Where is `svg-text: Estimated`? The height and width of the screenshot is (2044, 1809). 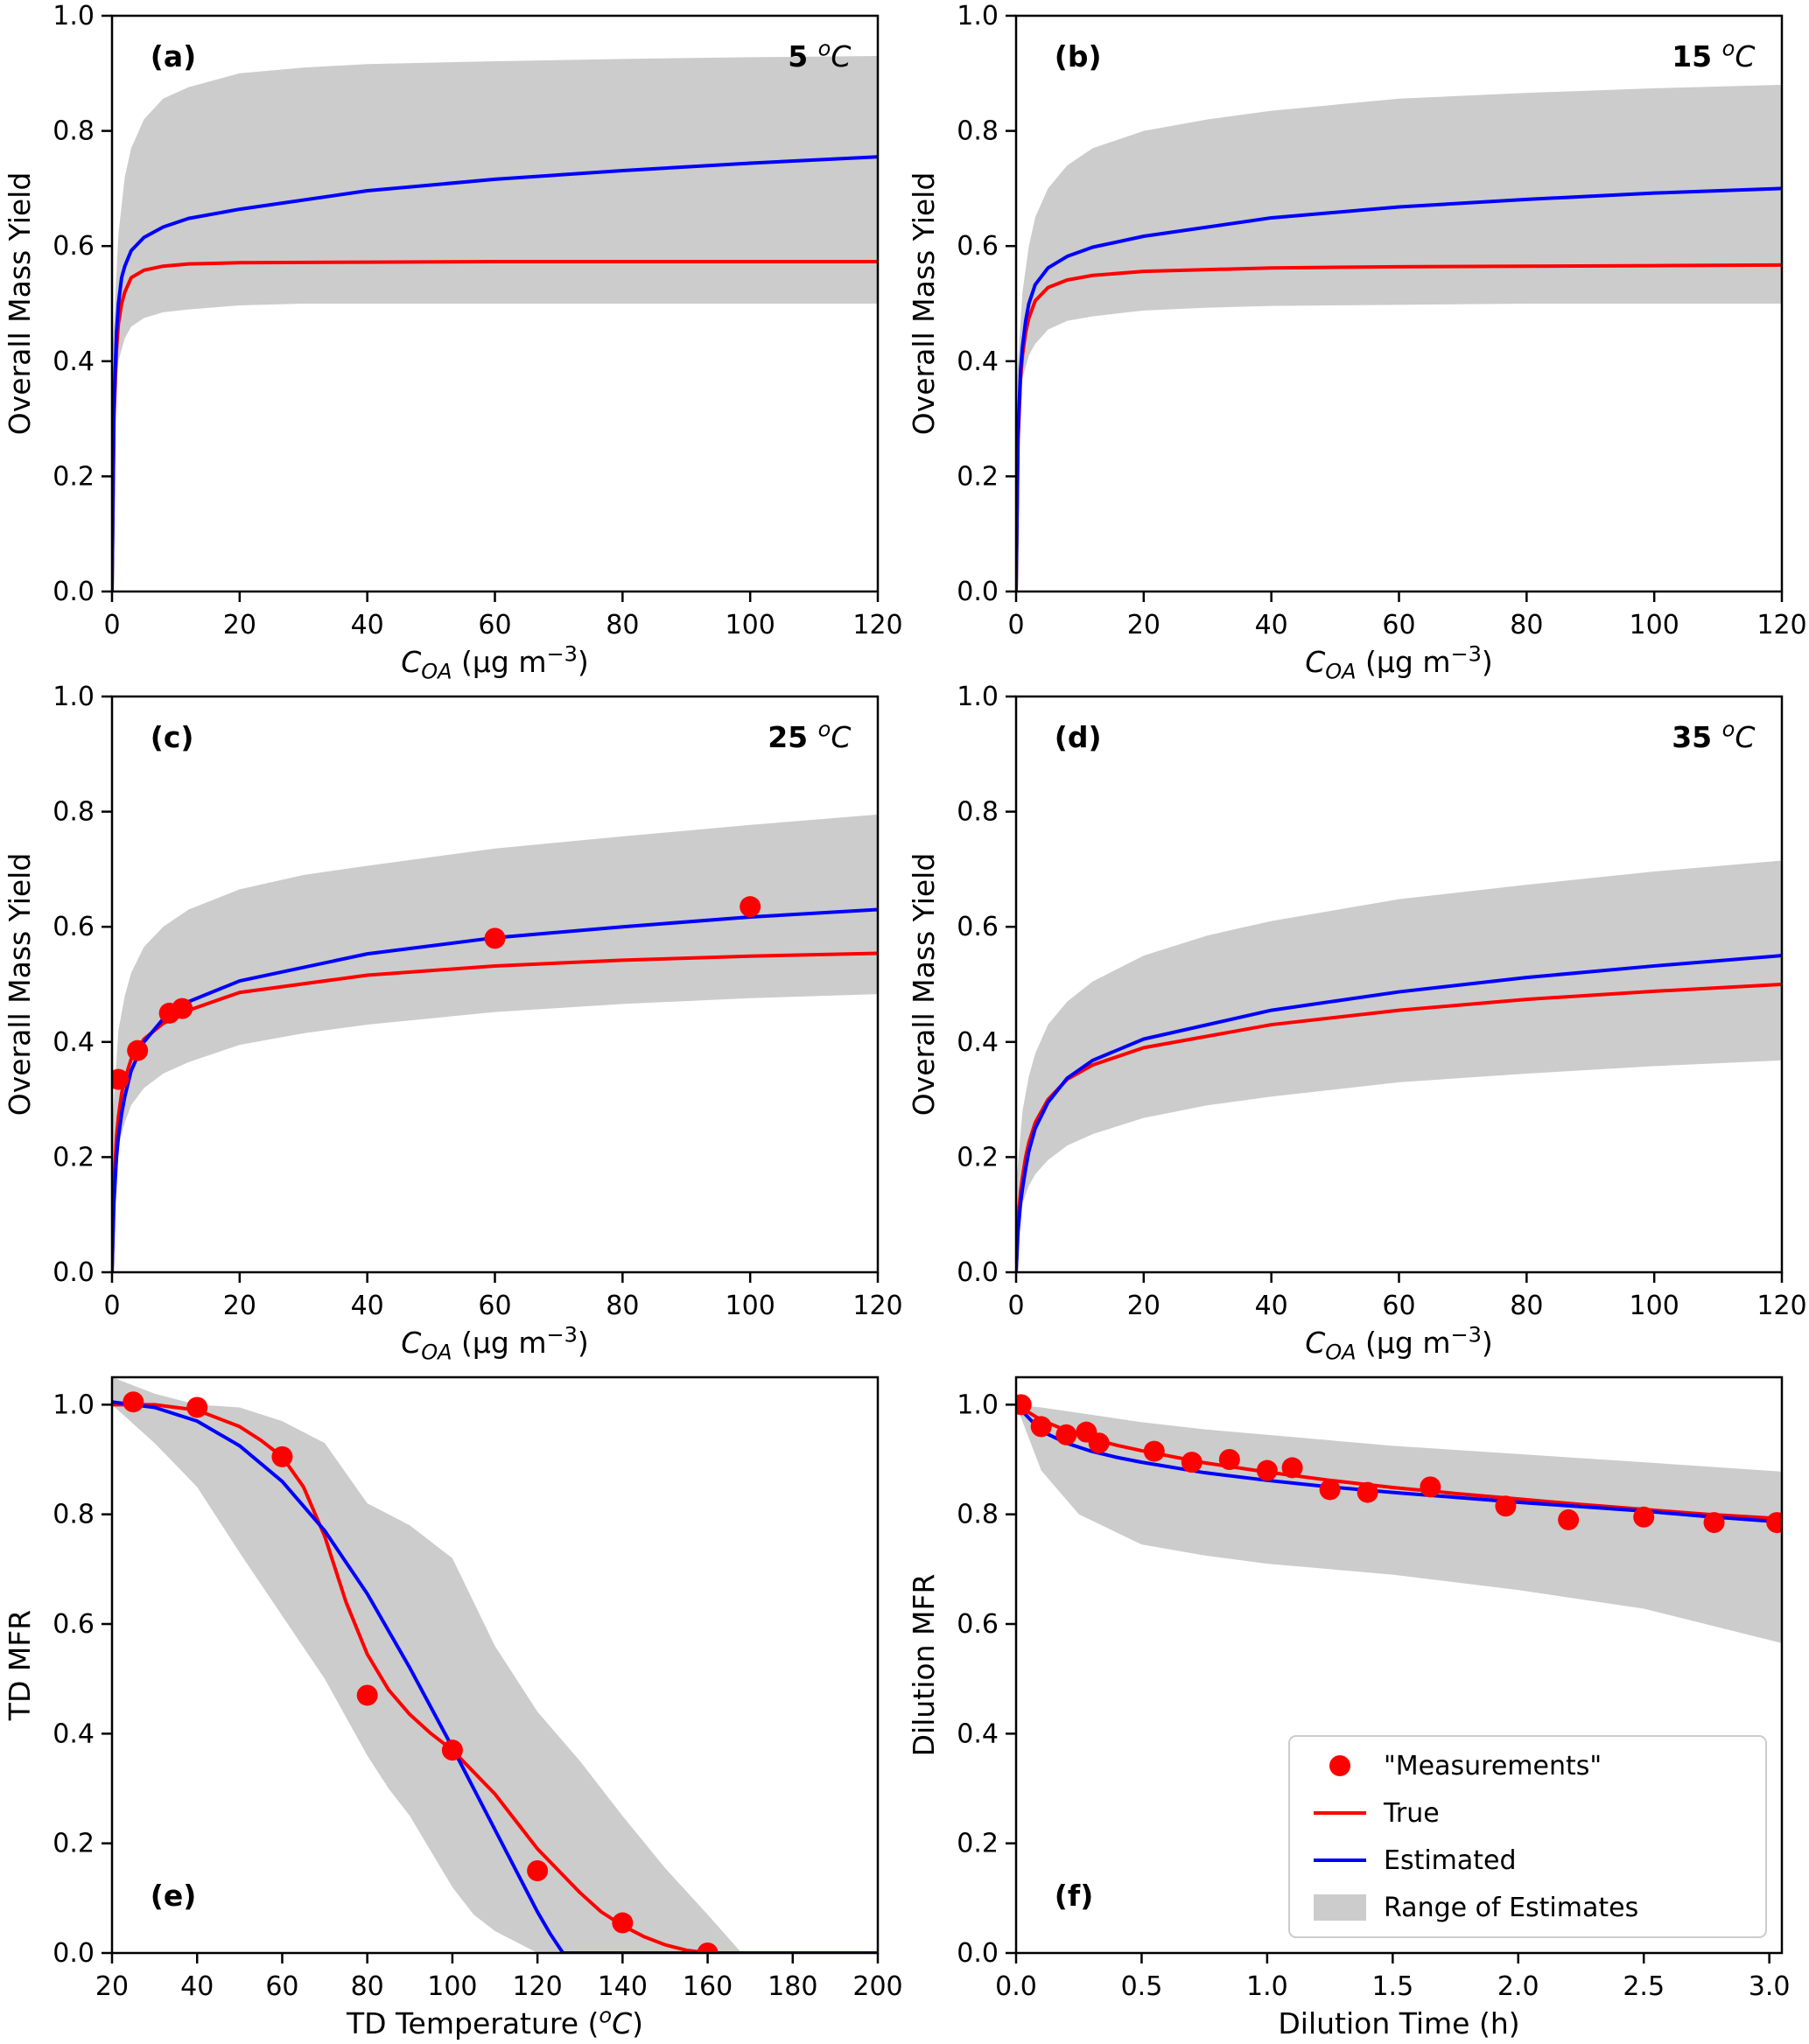 svg-text: Estimated is located at coordinates (1450, 1860).